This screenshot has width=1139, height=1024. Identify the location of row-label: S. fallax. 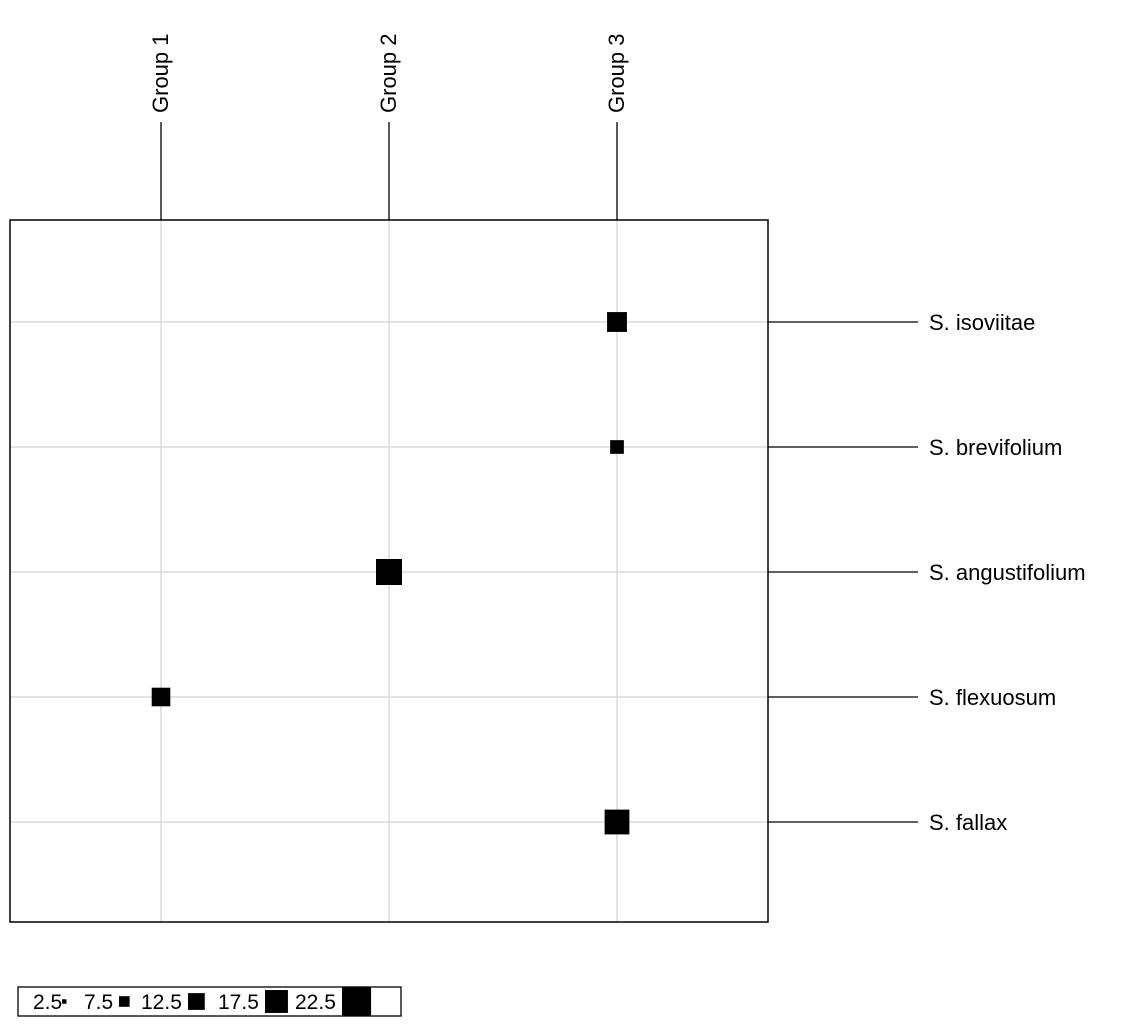
(968, 822).